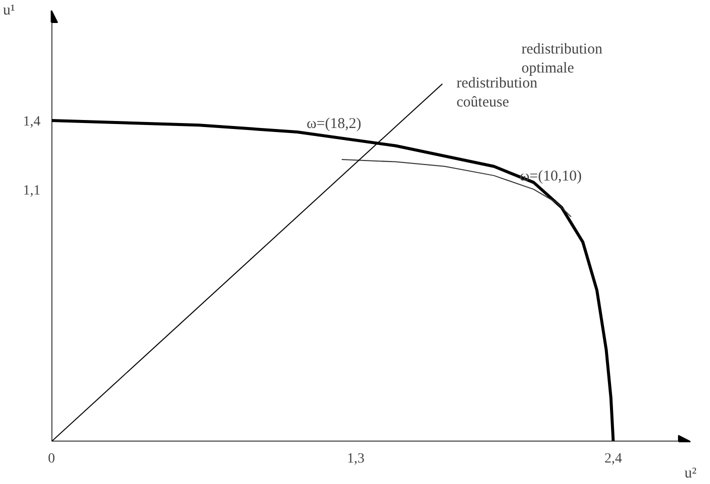  Describe the element at coordinates (9, 10) in the screenshot. I see `y-axis-title: u¹` at that location.